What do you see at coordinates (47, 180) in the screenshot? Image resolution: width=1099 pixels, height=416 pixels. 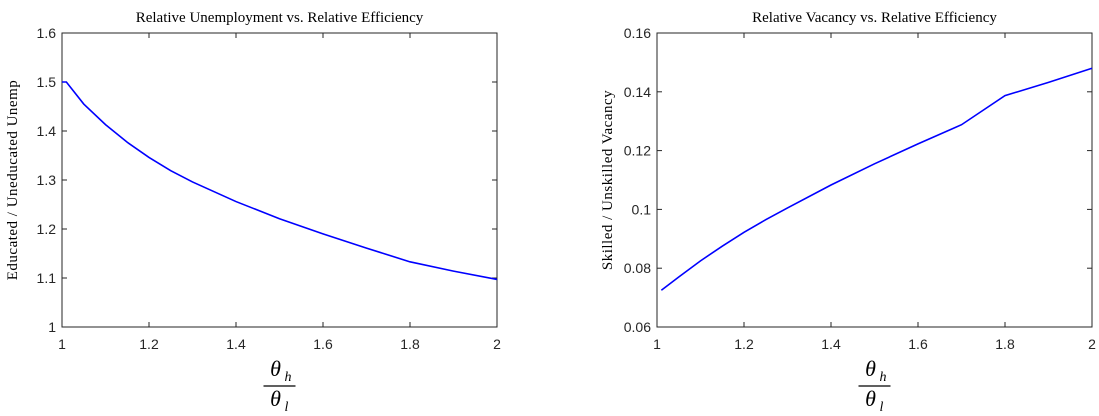 I see `y-tick-label: 1.3` at bounding box center [47, 180].